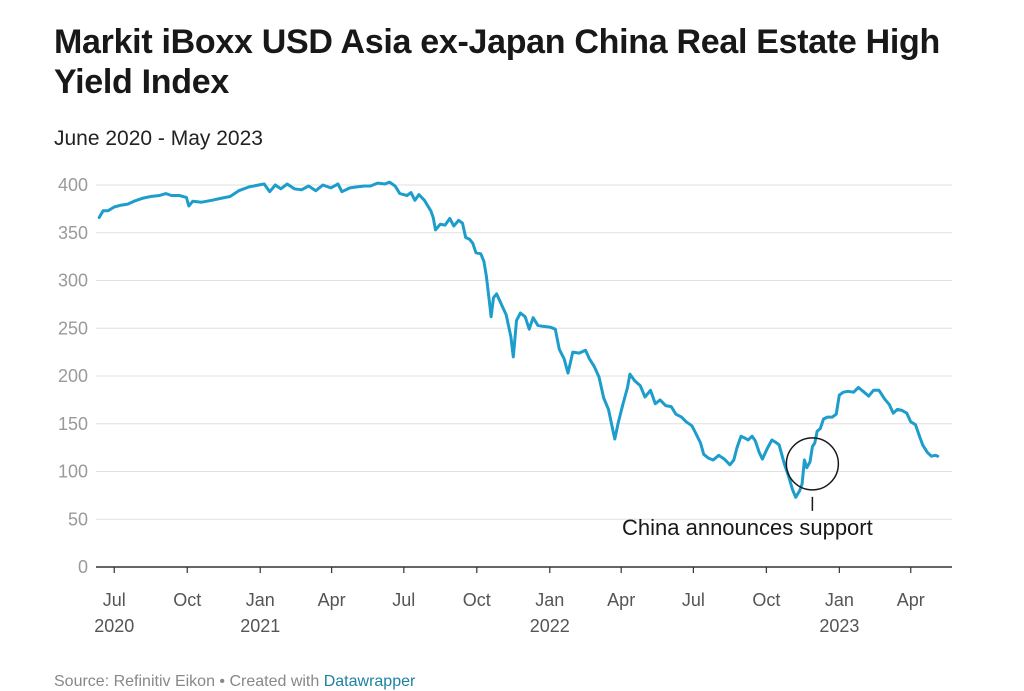 This screenshot has height=691, width=1024. I want to click on y-tick-label: 200, so click(73, 376).